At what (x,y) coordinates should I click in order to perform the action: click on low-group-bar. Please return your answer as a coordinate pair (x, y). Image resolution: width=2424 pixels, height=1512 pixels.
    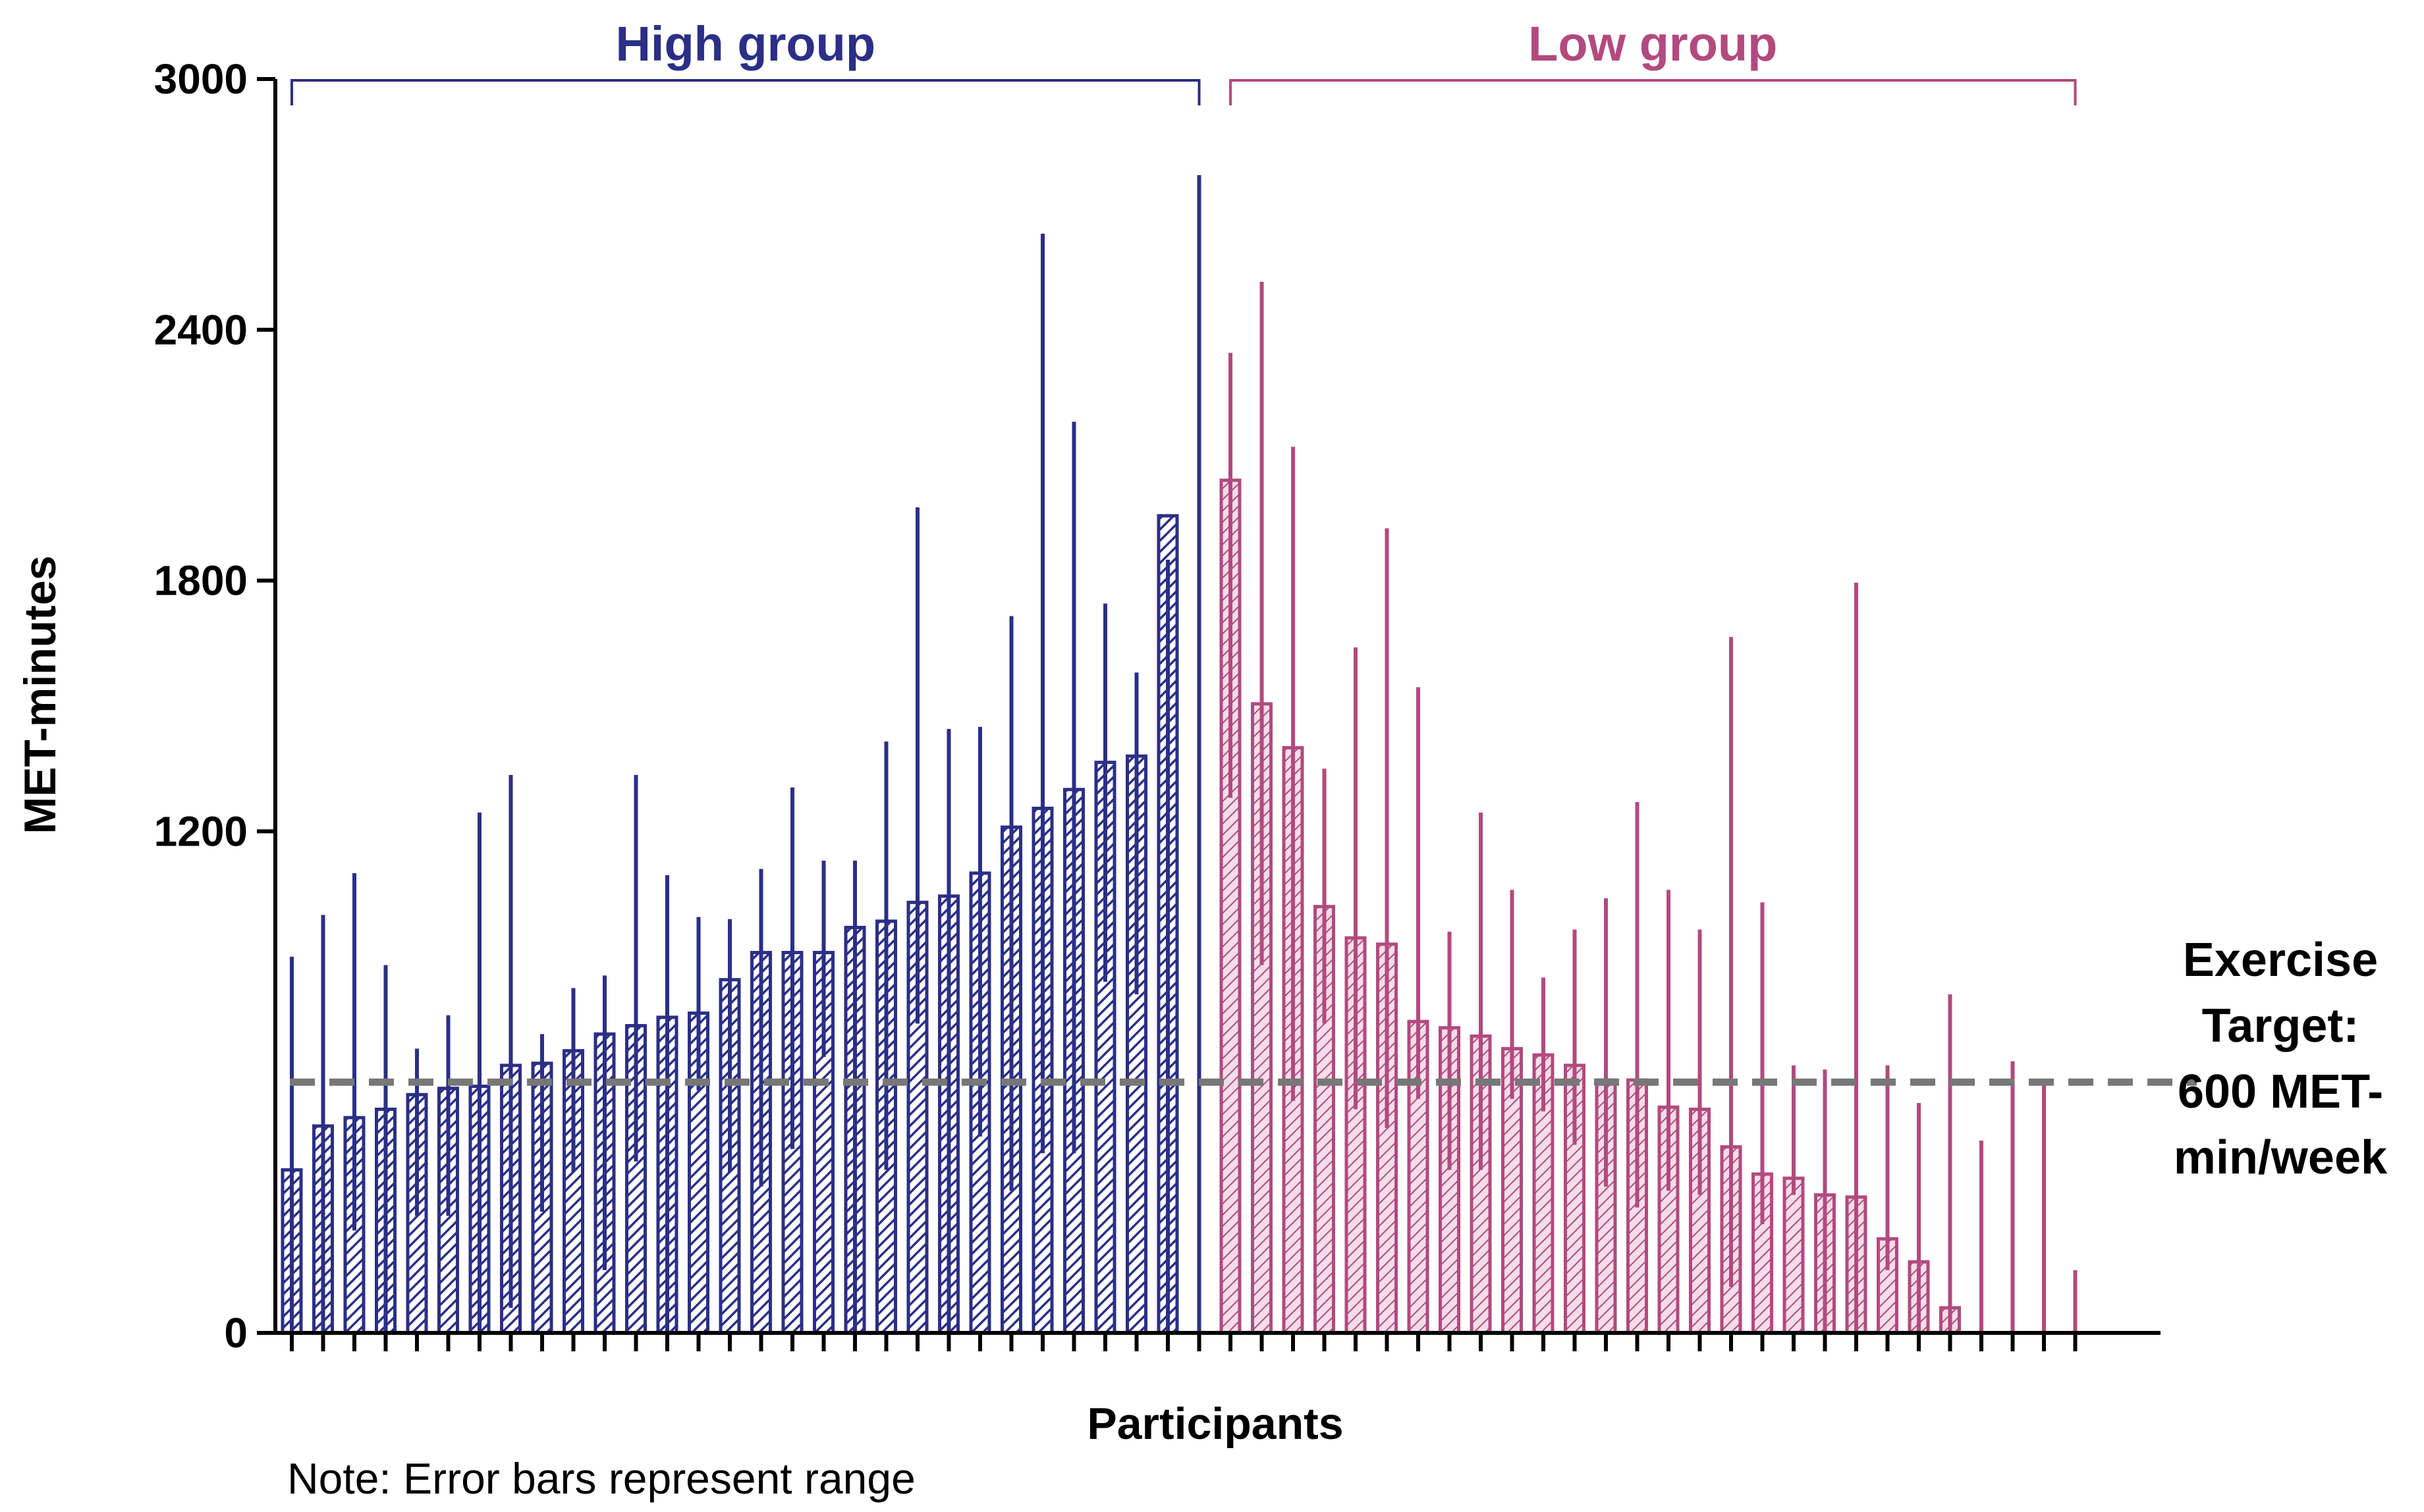
    Looking at the image, I should click on (1793, 1255).